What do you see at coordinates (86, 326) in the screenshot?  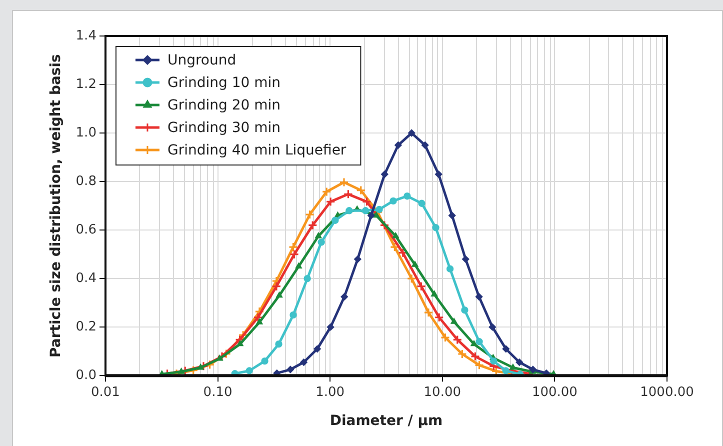 I see `y-tick-label: 0.2` at bounding box center [86, 326].